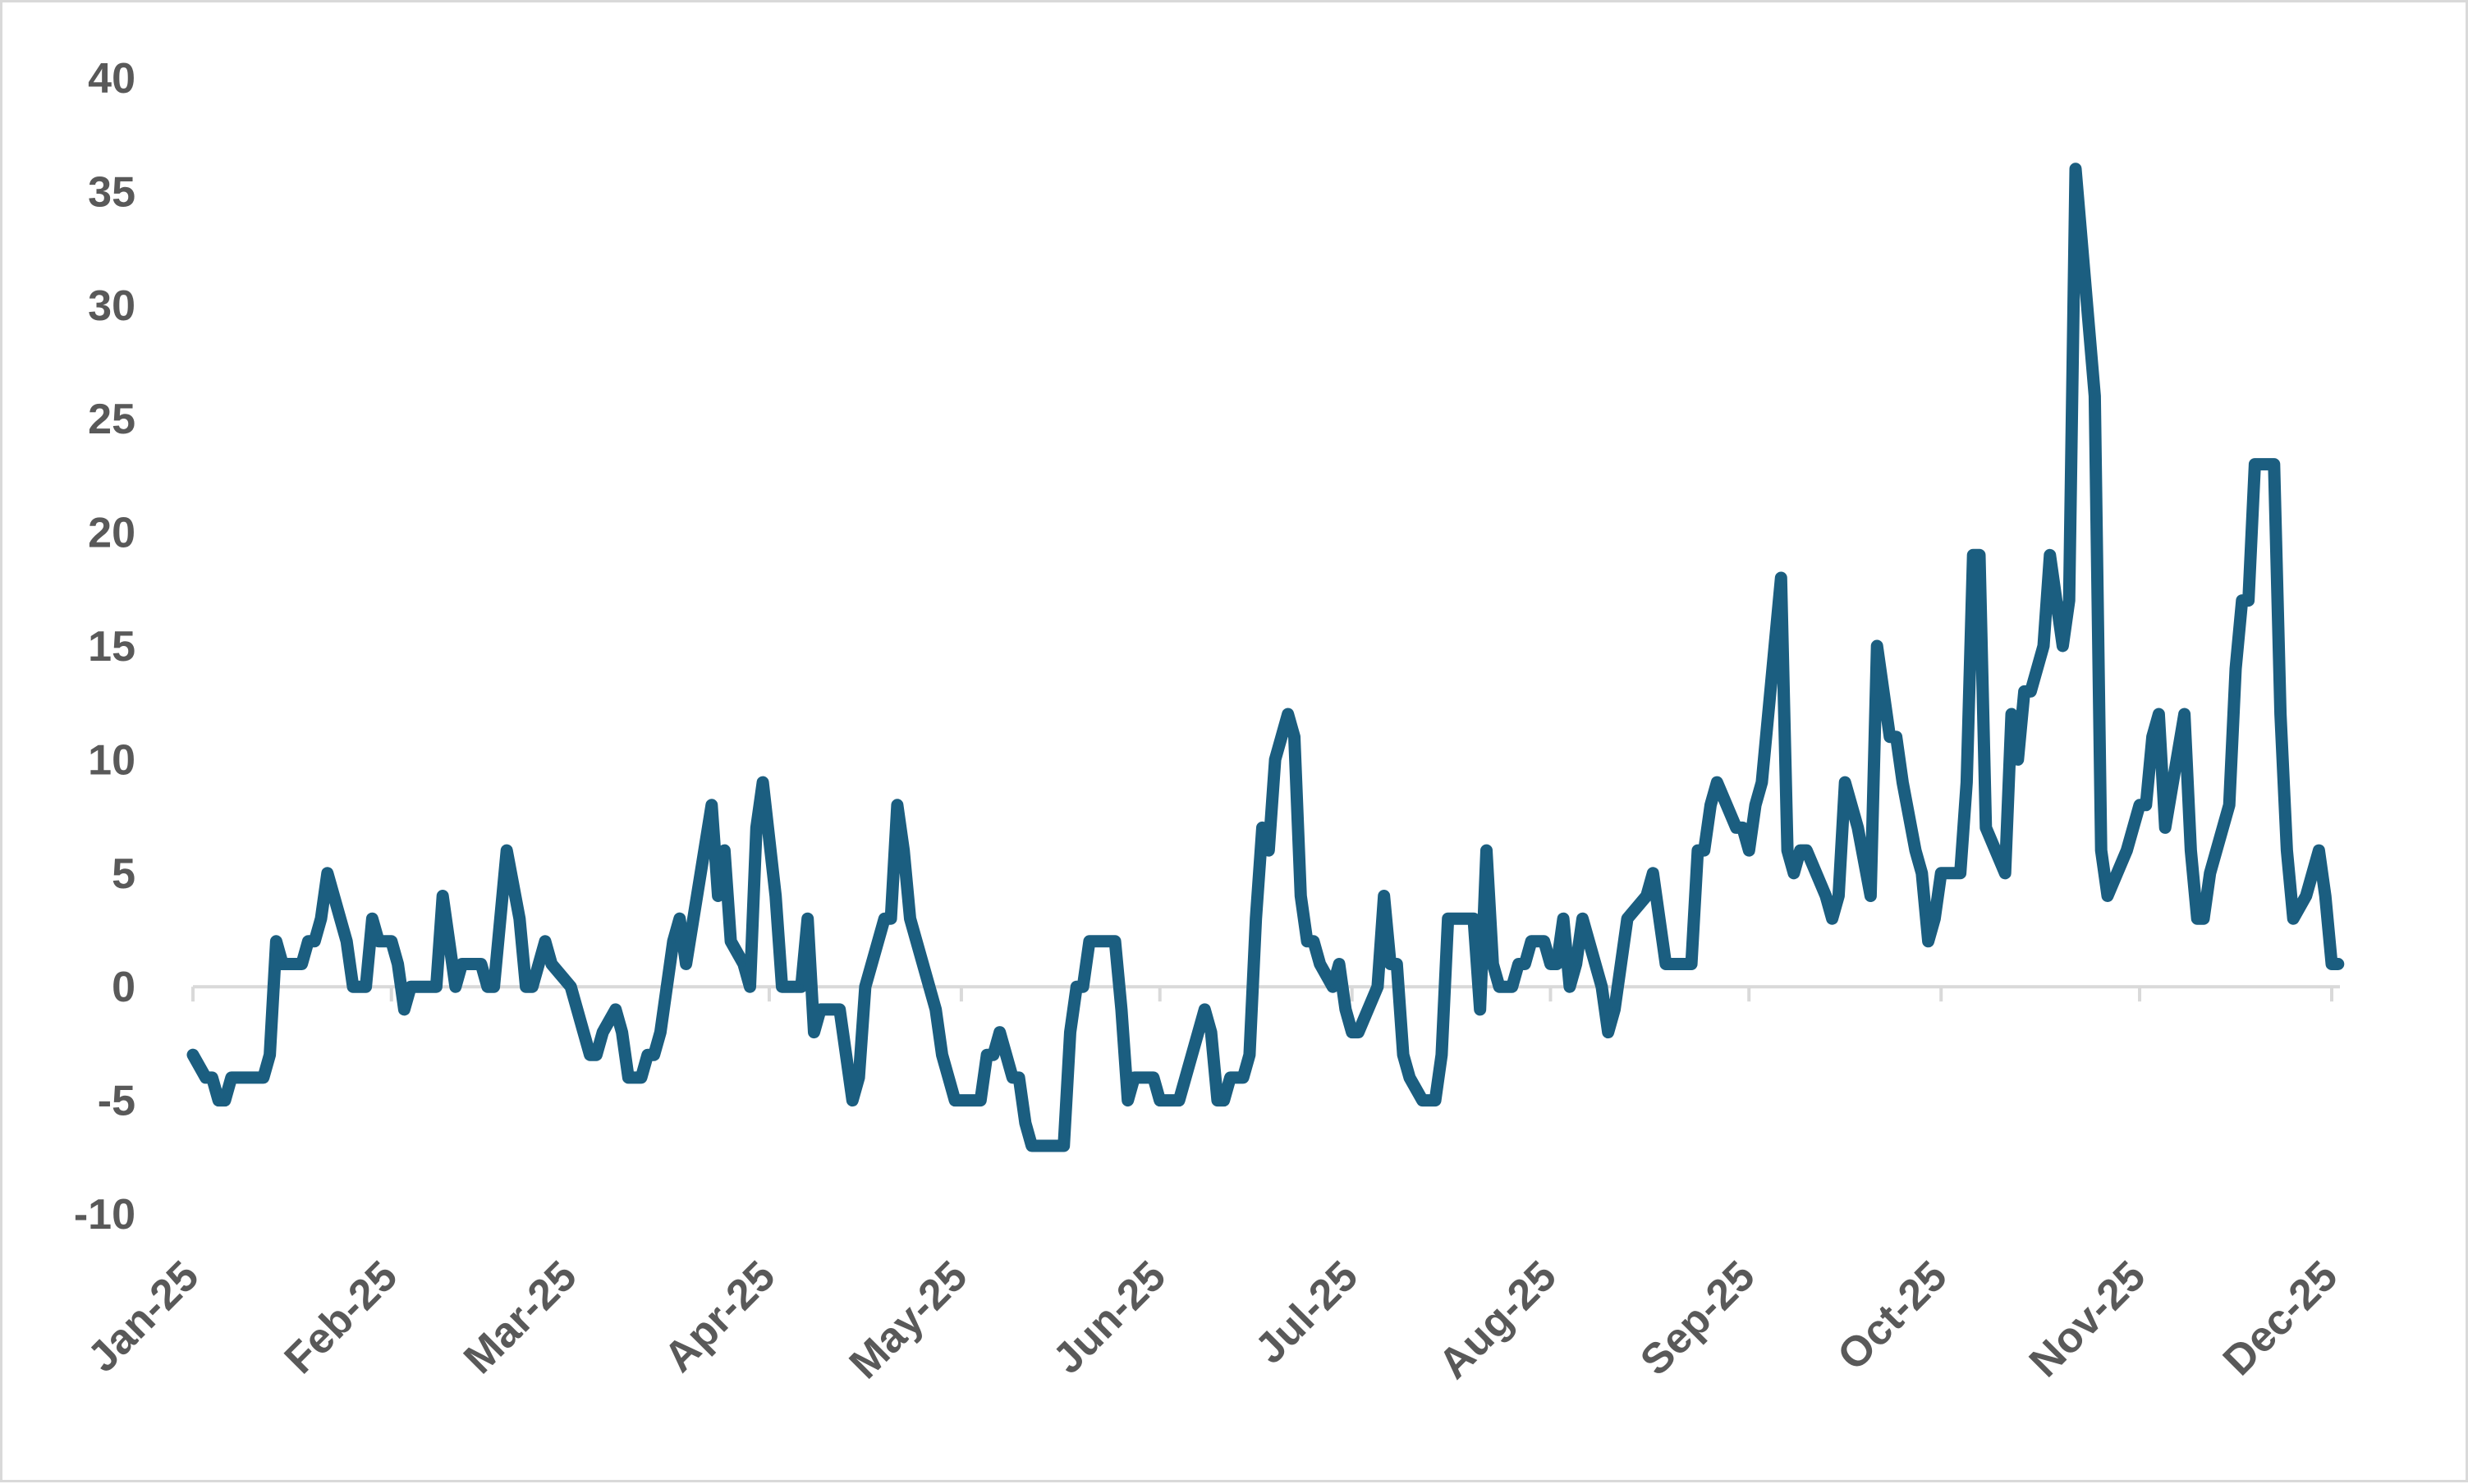 This screenshot has width=2468, height=1484. Describe the element at coordinates (112, 79) in the screenshot. I see `y-tick-label: 40` at that location.